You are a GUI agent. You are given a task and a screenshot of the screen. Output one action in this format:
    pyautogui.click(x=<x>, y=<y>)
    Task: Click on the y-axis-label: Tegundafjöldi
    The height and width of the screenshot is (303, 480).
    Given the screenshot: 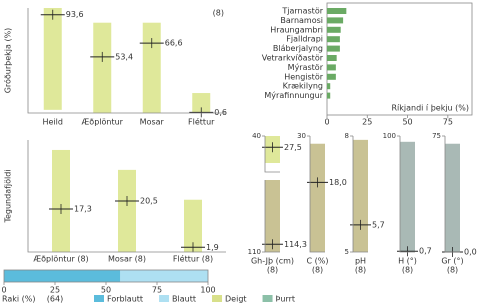 What is the action you would take?
    pyautogui.click(x=8, y=196)
    